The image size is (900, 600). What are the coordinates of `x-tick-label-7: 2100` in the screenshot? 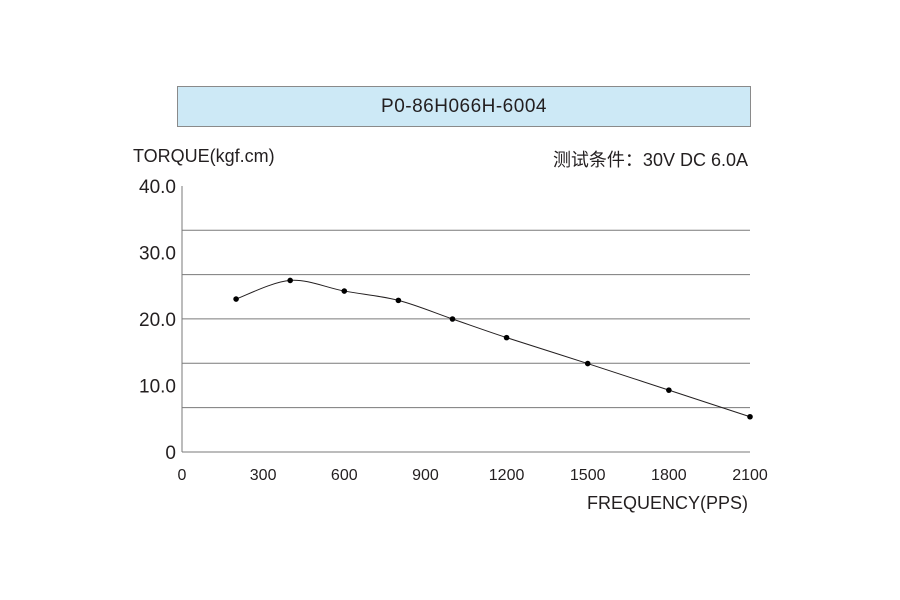 It's located at (750, 475).